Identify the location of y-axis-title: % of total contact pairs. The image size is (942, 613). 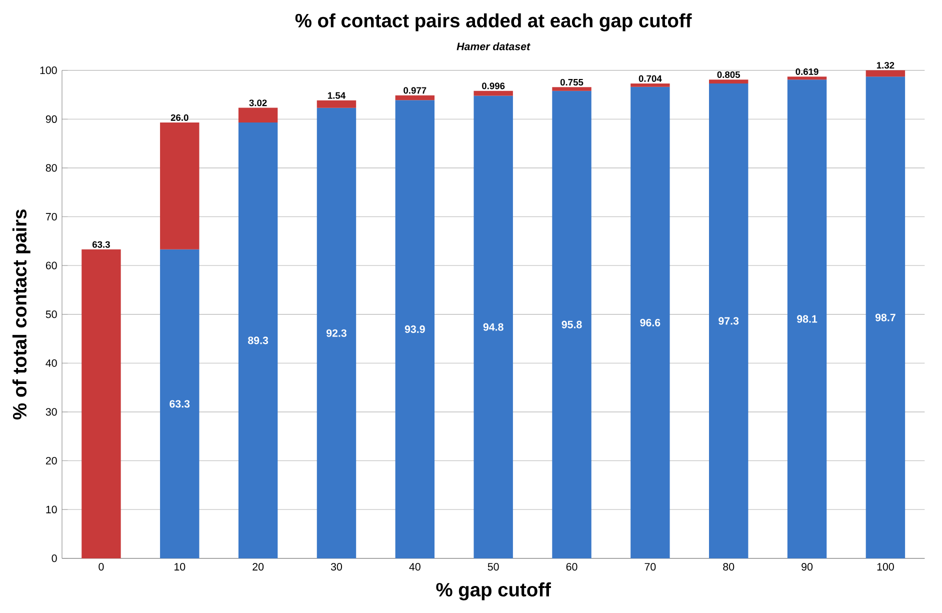
(21, 315).